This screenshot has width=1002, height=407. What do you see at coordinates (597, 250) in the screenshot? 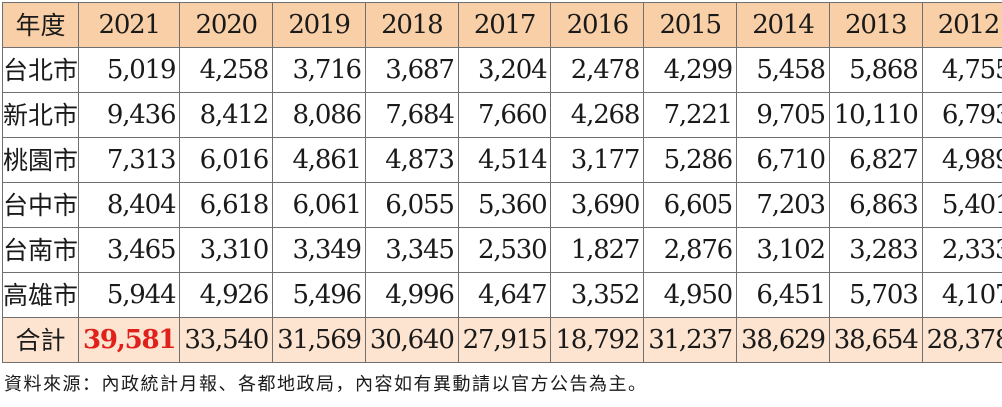
I see `value-cell: 1,827` at bounding box center [597, 250].